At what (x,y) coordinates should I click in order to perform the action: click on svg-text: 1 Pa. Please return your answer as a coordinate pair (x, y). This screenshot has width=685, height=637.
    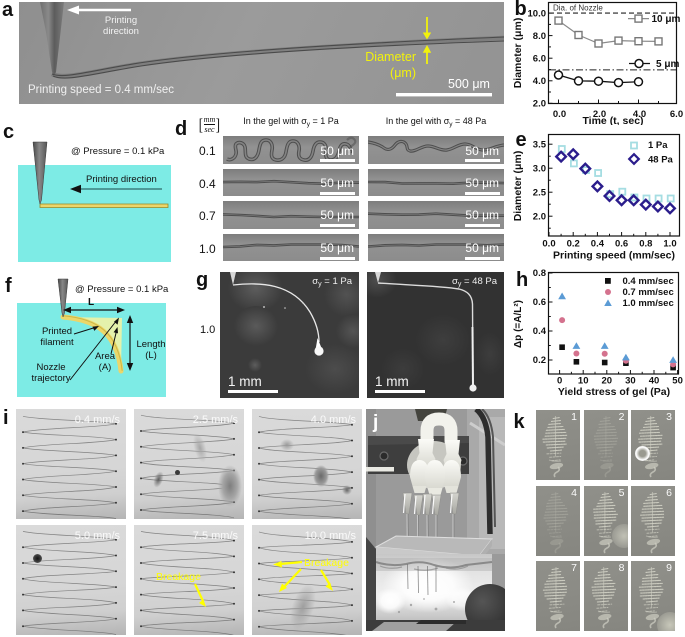
    Looking at the image, I should click on (658, 145).